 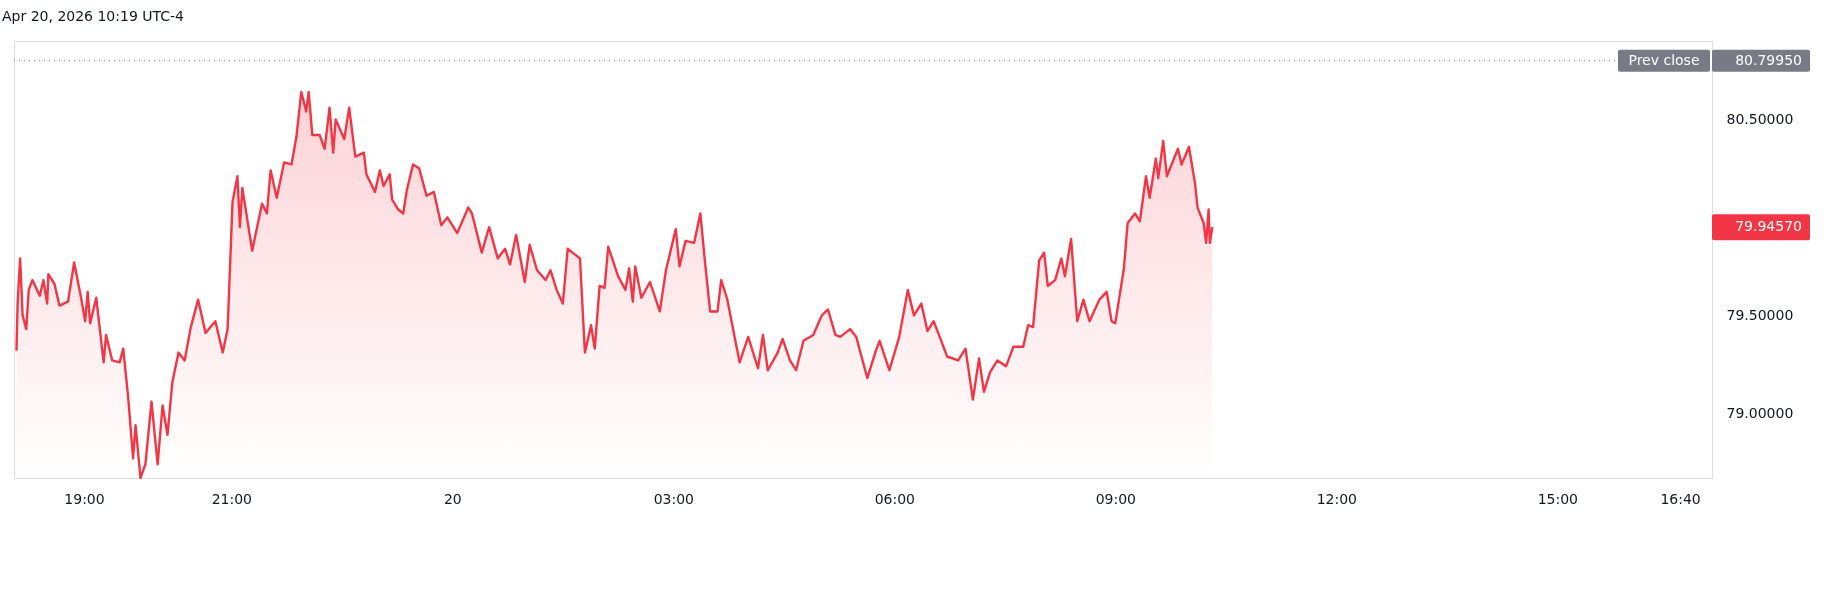 I want to click on y-tick-label: 79.00000, so click(x=1760, y=412).